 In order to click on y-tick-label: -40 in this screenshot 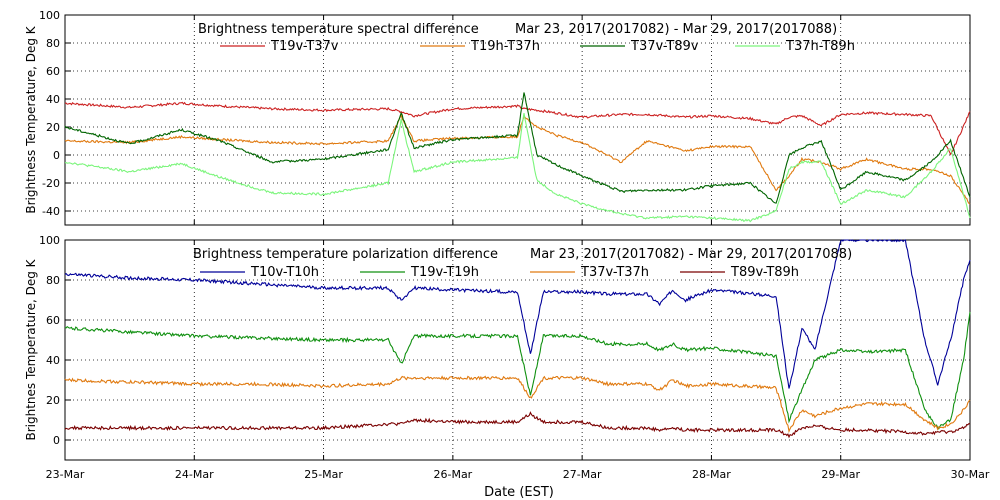, I will do `click(51, 211)`.